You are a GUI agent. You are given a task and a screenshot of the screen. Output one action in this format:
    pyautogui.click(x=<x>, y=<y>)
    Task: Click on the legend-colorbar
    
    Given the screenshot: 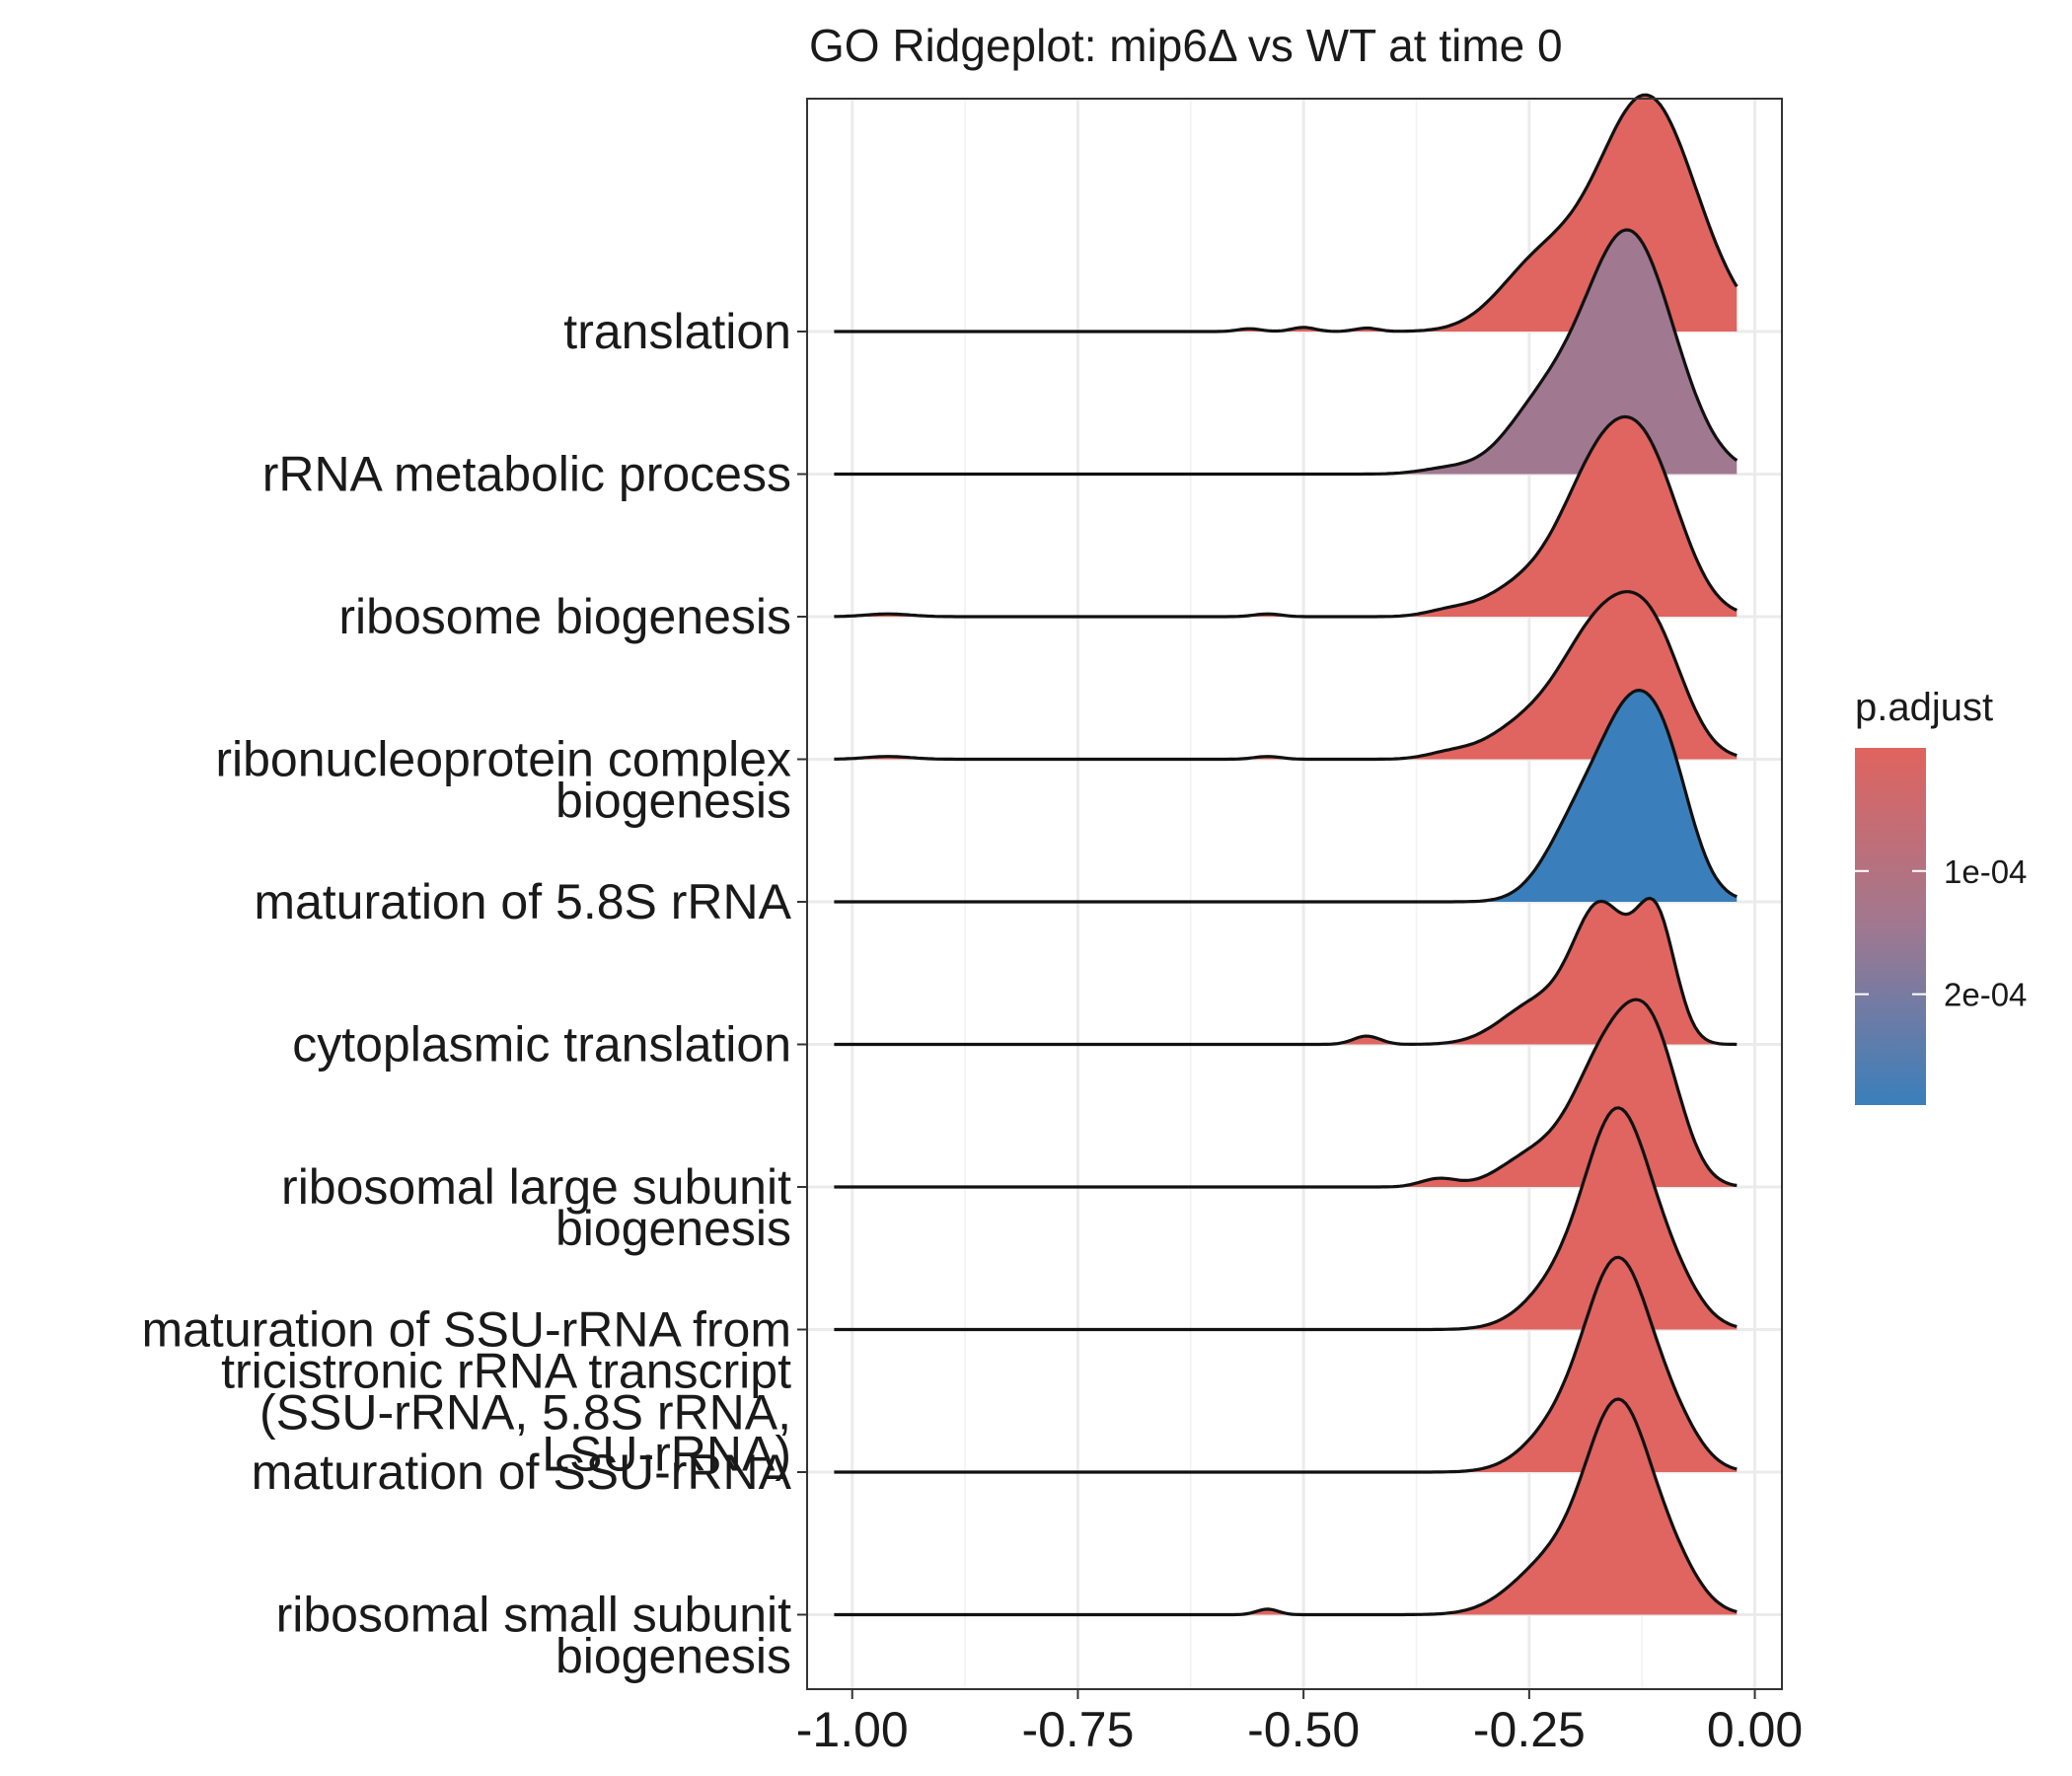 What is the action you would take?
    pyautogui.click(x=1891, y=927)
    